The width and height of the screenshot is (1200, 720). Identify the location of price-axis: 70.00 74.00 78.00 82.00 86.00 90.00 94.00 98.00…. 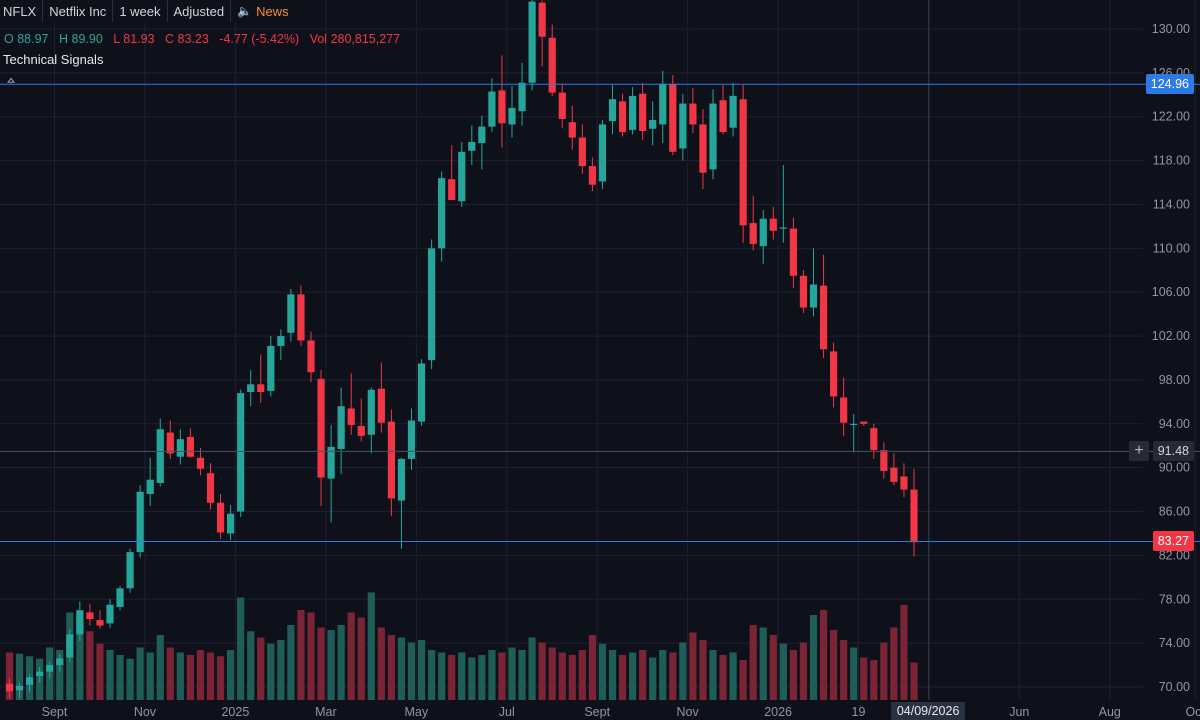
(1171, 358).